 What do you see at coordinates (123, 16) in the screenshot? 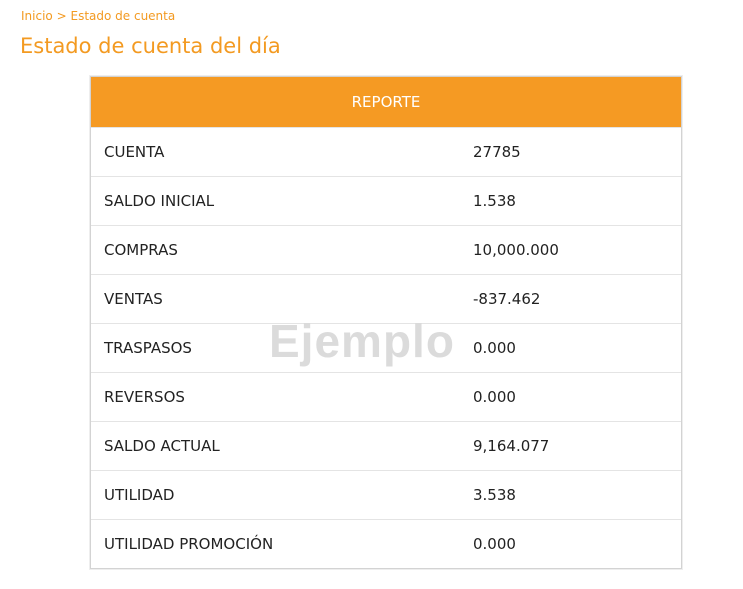
I see `breadcrumb-current: Estado de cuenta` at bounding box center [123, 16].